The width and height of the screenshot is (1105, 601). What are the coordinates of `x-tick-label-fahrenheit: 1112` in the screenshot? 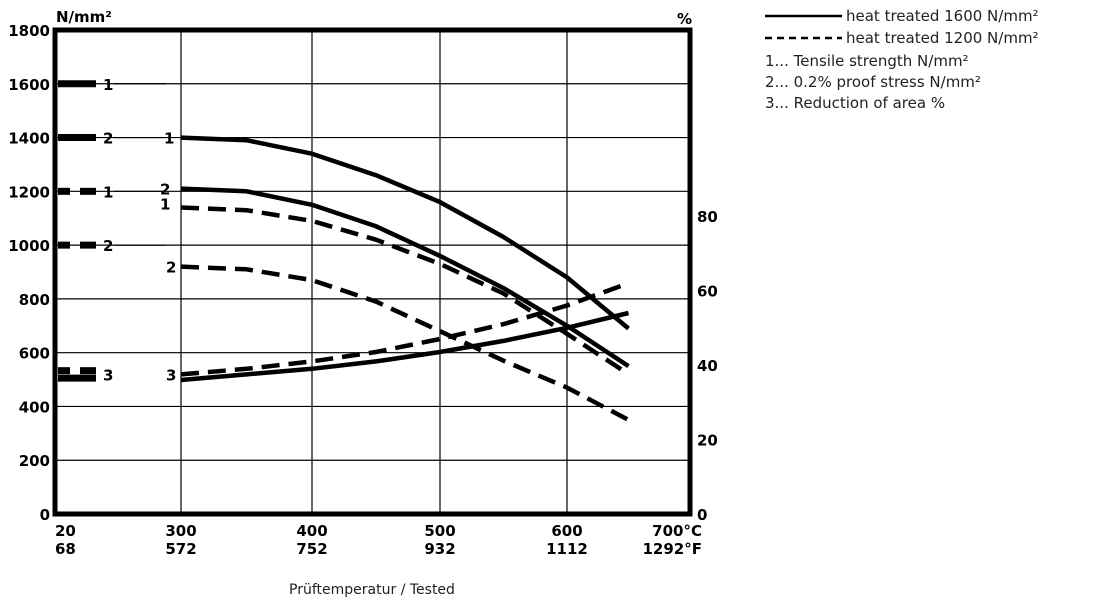 It's located at (567, 549).